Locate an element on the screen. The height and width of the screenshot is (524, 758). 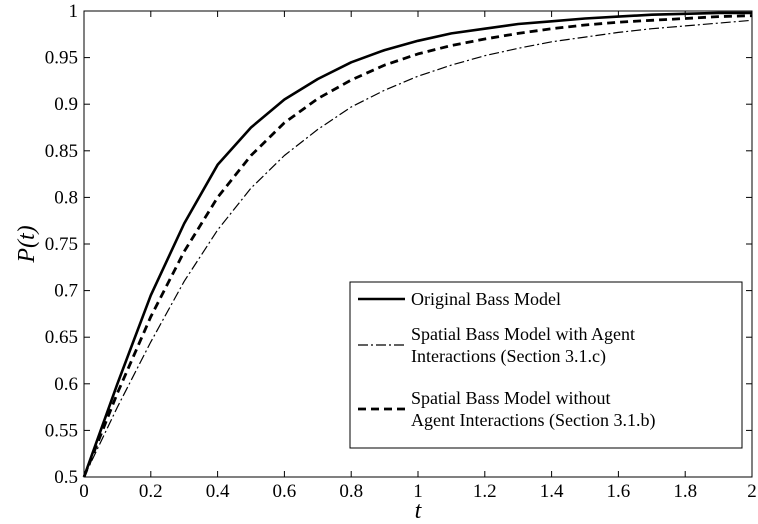
y-tick-label: 0.75 is located at coordinates (61, 244).